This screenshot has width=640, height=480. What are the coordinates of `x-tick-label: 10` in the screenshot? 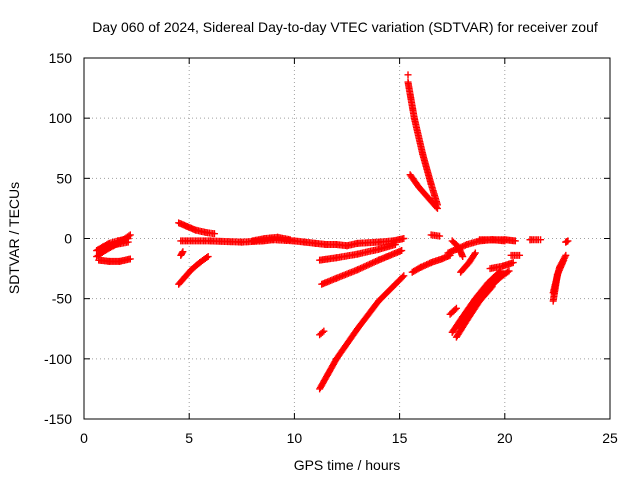 It's located at (295, 438).